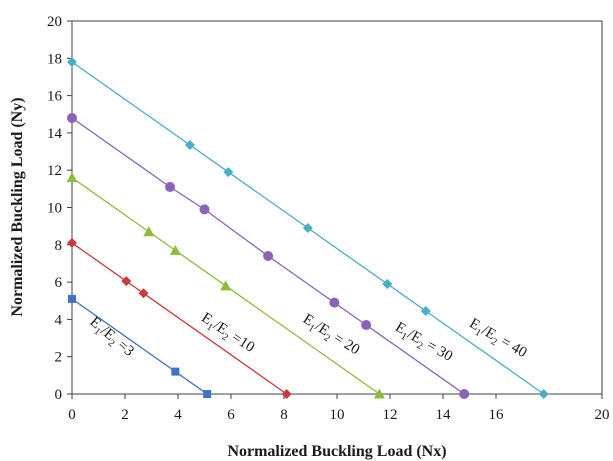 This screenshot has height=461, width=613. I want to click on y-tick-label: 2, so click(59, 358).